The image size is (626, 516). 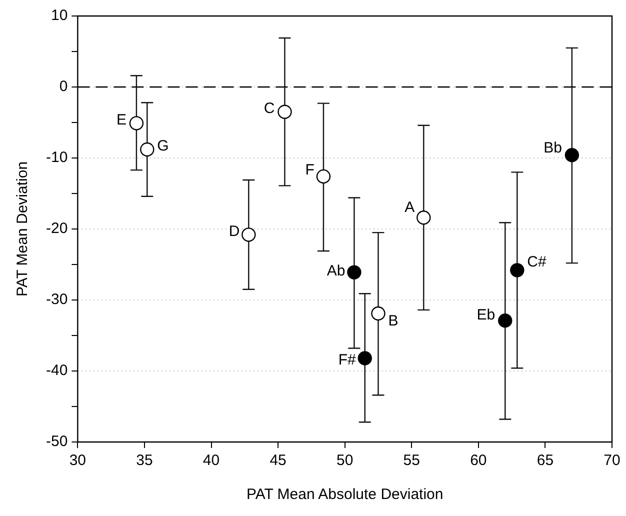 What do you see at coordinates (553, 147) in the screenshot?
I see `annotation: Bb` at bounding box center [553, 147].